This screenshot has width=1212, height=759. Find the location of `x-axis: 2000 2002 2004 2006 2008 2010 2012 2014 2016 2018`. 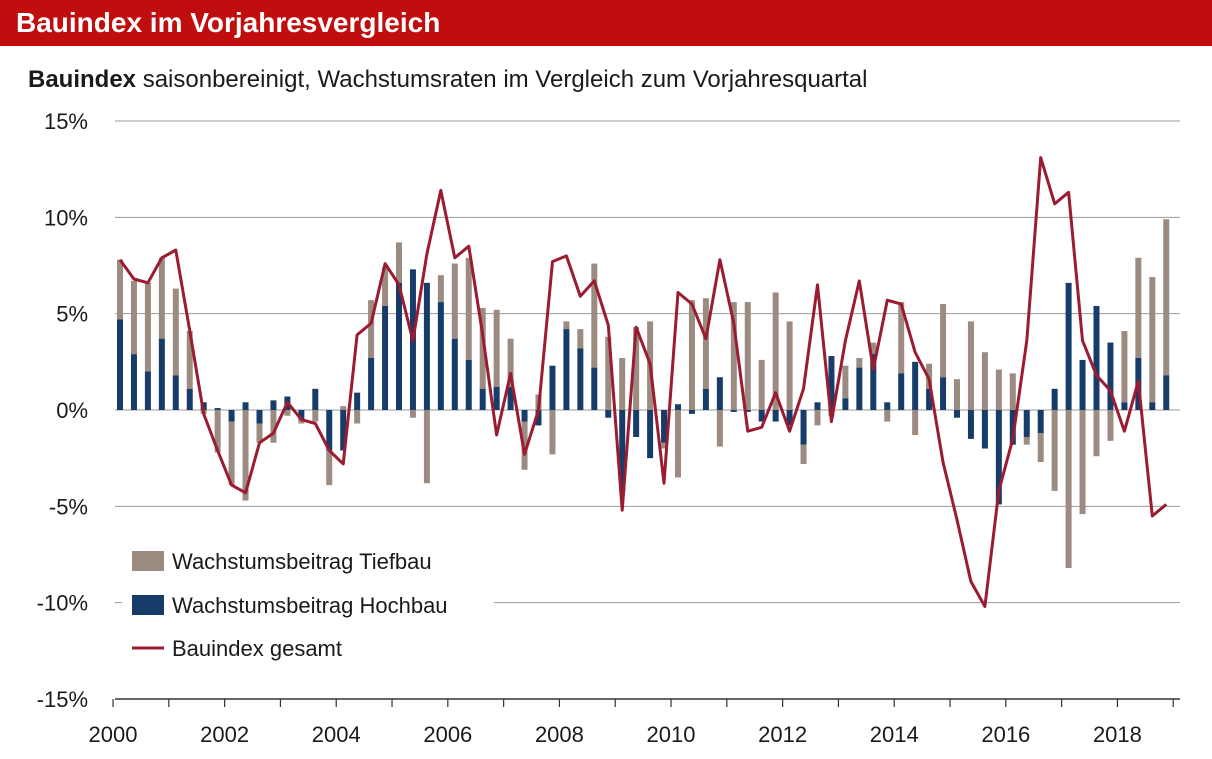

x-axis: 2000 2002 2004 2006 2008 2010 2012 2014 2016 2018 is located at coordinates (634, 722).